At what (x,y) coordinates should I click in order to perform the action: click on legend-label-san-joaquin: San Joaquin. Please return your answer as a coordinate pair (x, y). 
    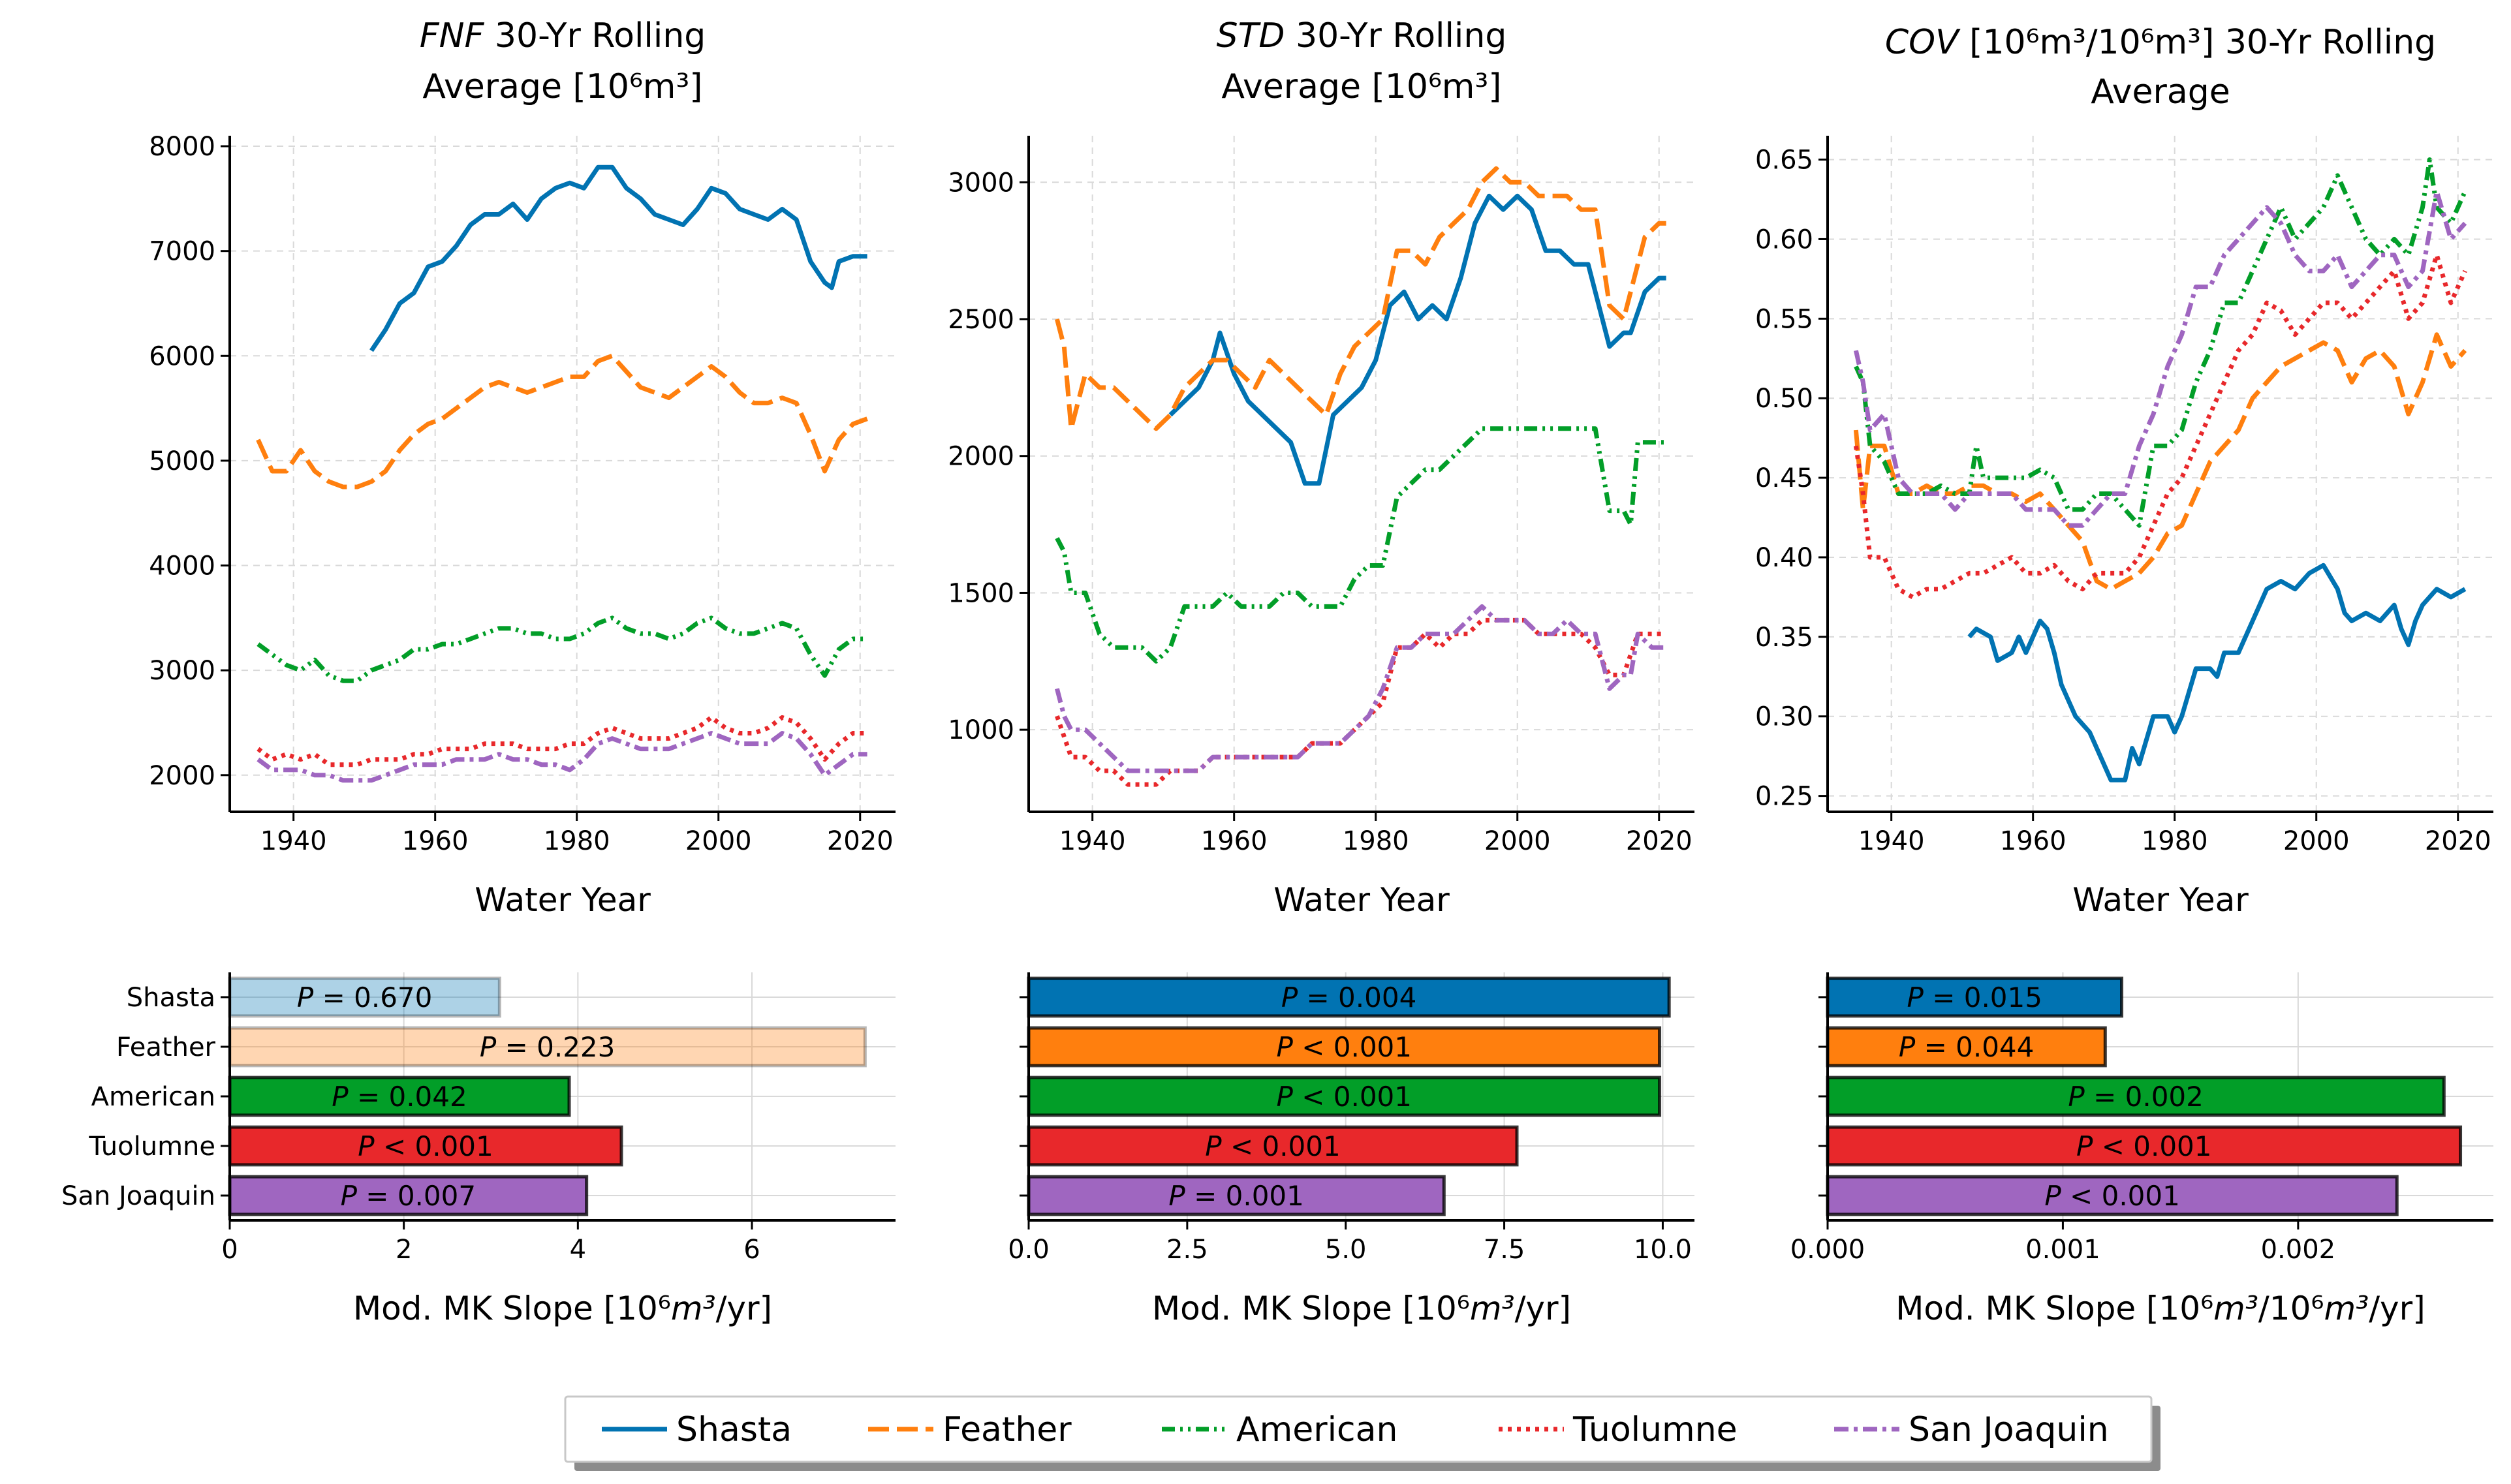
    Looking at the image, I should click on (2009, 1429).